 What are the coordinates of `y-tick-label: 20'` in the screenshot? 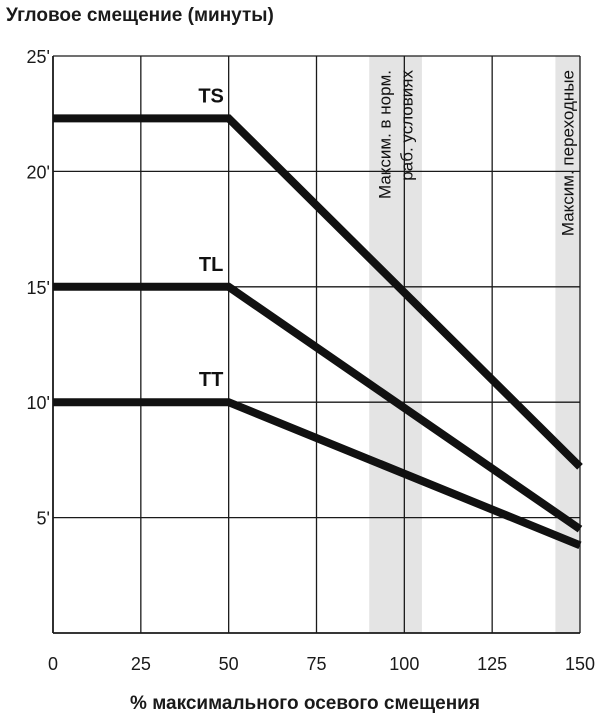 It's located at (38, 172).